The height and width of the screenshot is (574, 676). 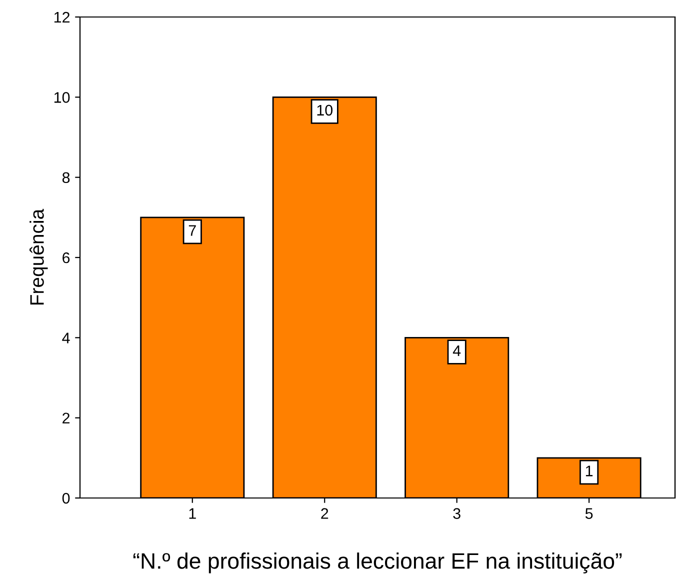 I want to click on x-tick-label: 1, so click(x=192, y=513).